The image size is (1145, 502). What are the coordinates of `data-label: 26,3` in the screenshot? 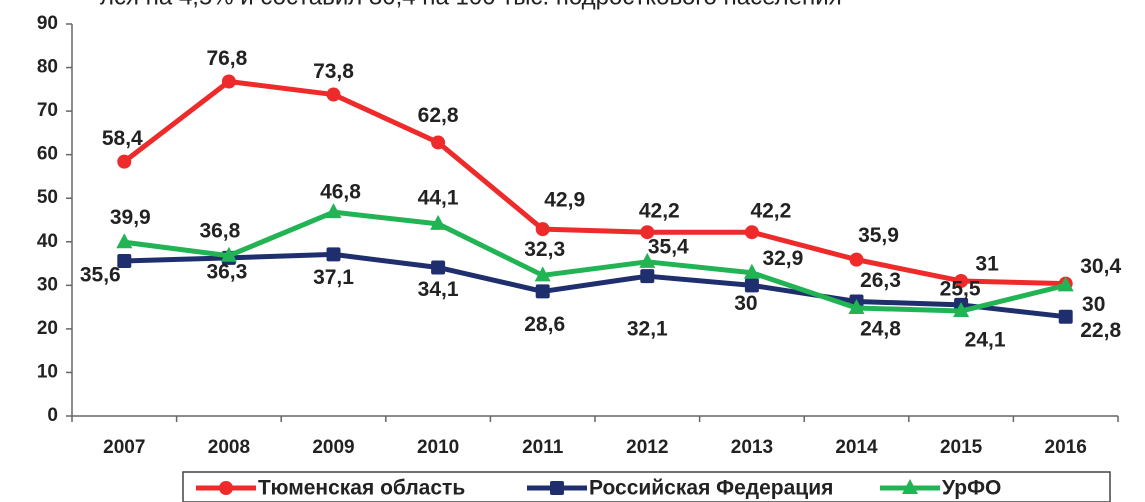 It's located at (880, 280).